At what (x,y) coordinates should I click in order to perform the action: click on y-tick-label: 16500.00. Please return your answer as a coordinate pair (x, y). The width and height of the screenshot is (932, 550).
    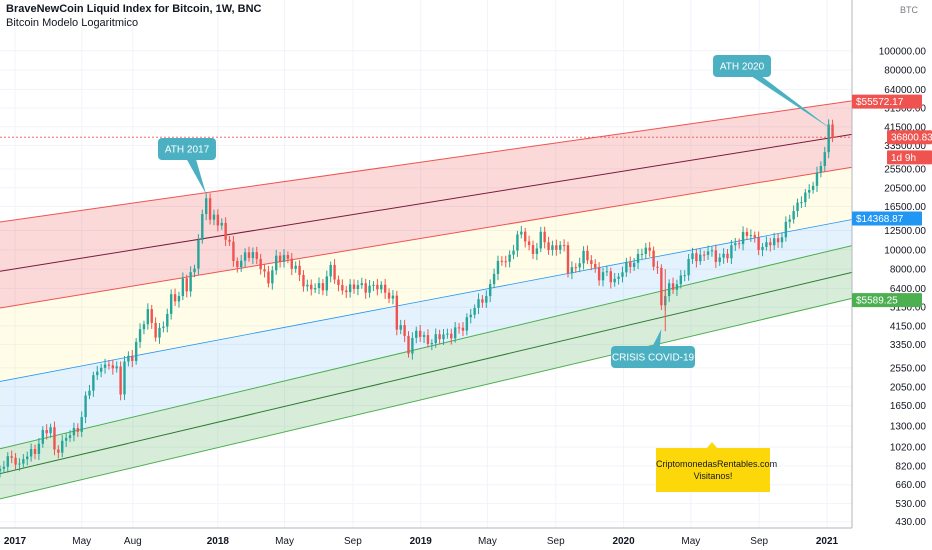
    Looking at the image, I should click on (905, 207).